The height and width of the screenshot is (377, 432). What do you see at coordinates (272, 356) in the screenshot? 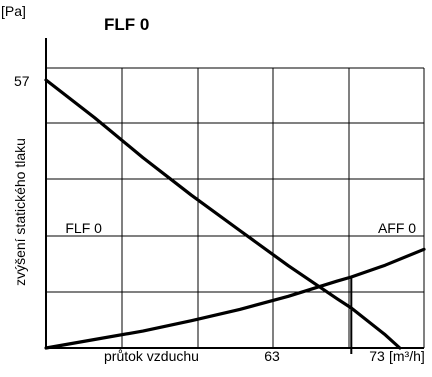
I see `x-tick-label-63: 63` at bounding box center [272, 356].